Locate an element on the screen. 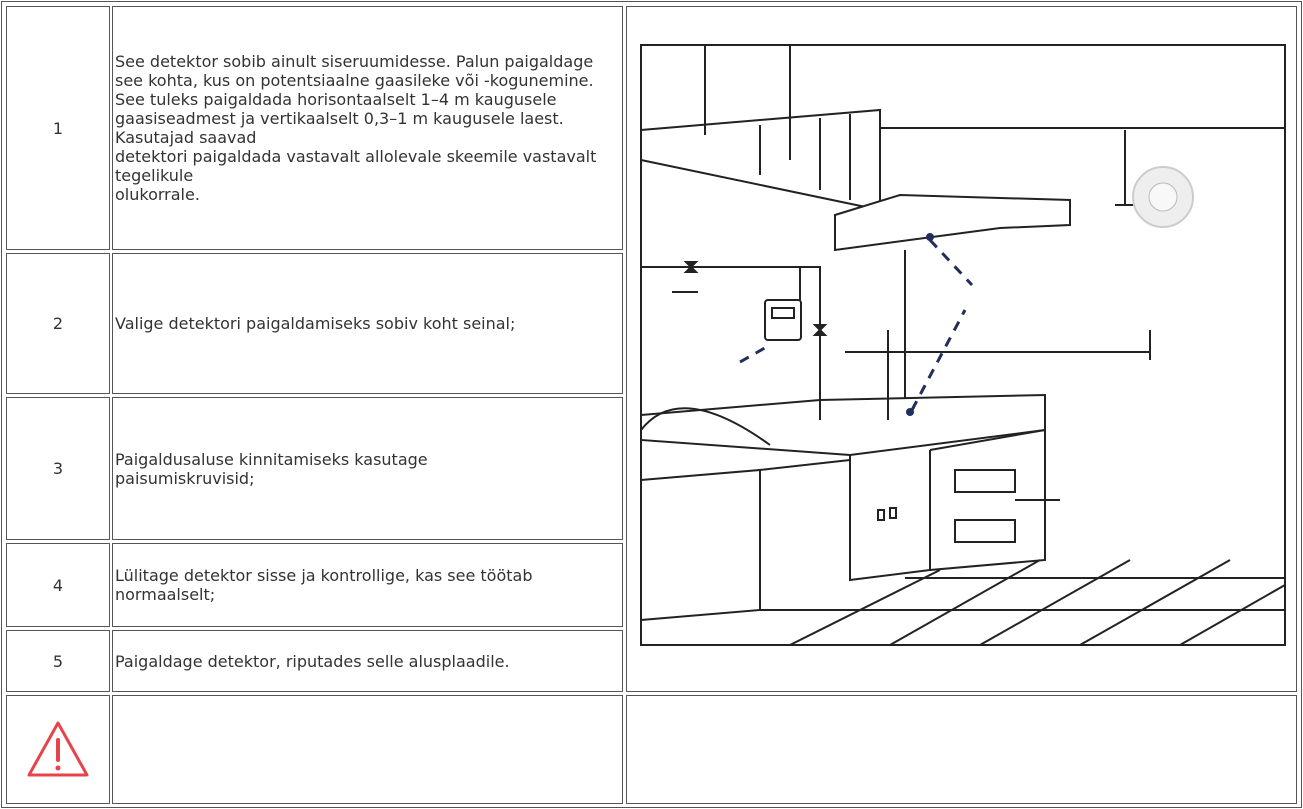  row-number: 3 is located at coordinates (58, 468).